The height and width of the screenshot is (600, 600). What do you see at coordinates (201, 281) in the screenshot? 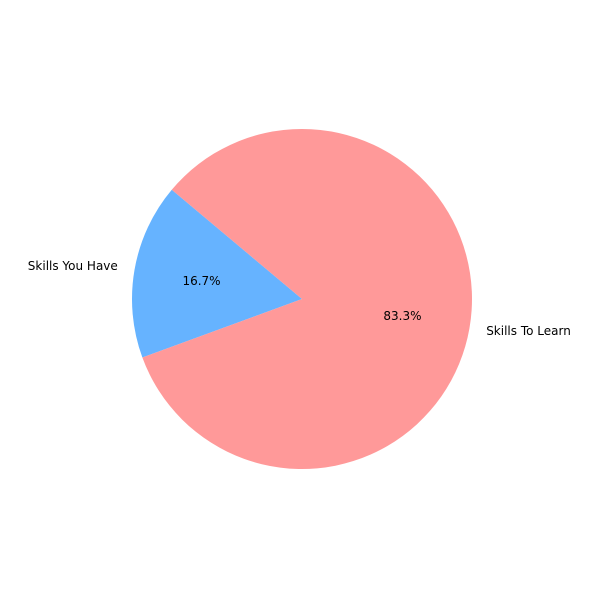
I see `slice-percent-label-1: 16.7%` at bounding box center [201, 281].